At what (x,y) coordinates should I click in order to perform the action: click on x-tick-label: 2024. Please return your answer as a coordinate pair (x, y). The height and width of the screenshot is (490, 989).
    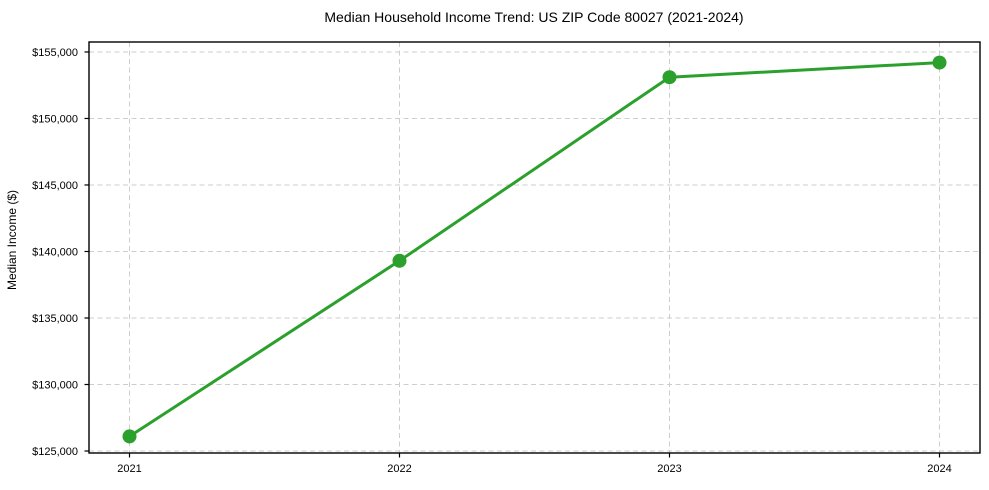
    Looking at the image, I should click on (939, 469).